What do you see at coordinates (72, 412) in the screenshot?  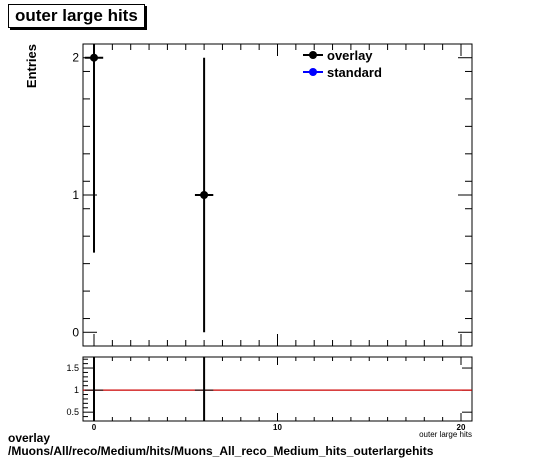 I see `ratio-y-tick-label: 0.5` at bounding box center [72, 412].